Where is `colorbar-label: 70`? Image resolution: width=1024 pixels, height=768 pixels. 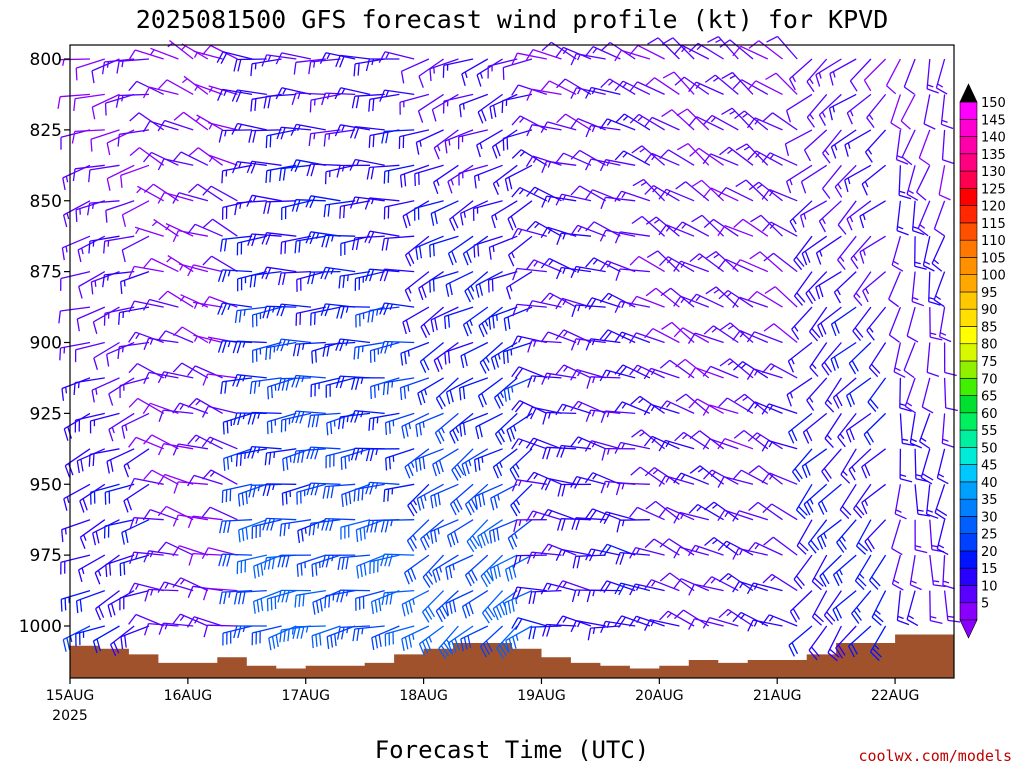
colorbar-label: 70 is located at coordinates (989, 379).